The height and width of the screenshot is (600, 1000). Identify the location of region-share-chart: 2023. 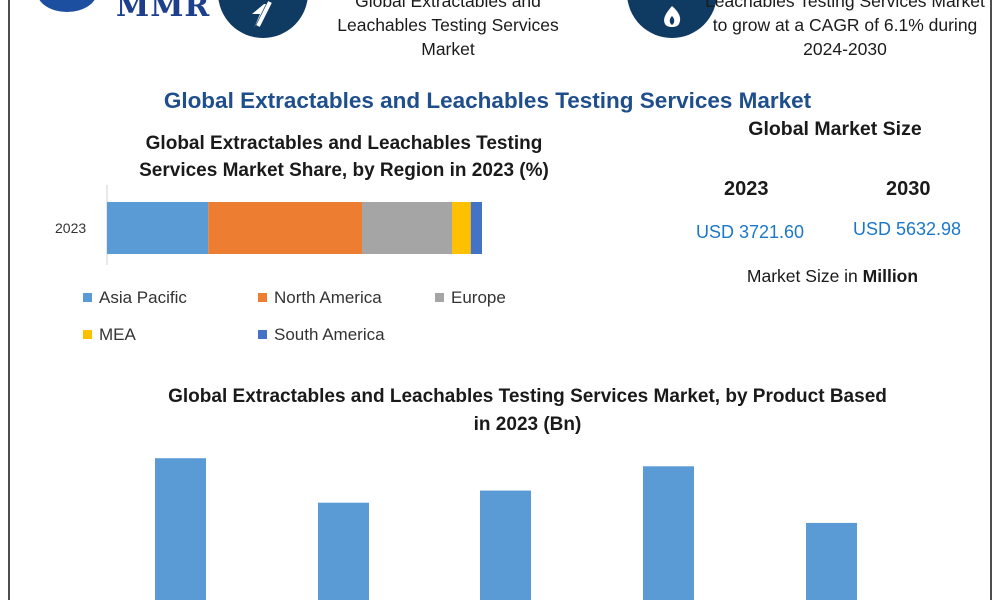
(268, 225).